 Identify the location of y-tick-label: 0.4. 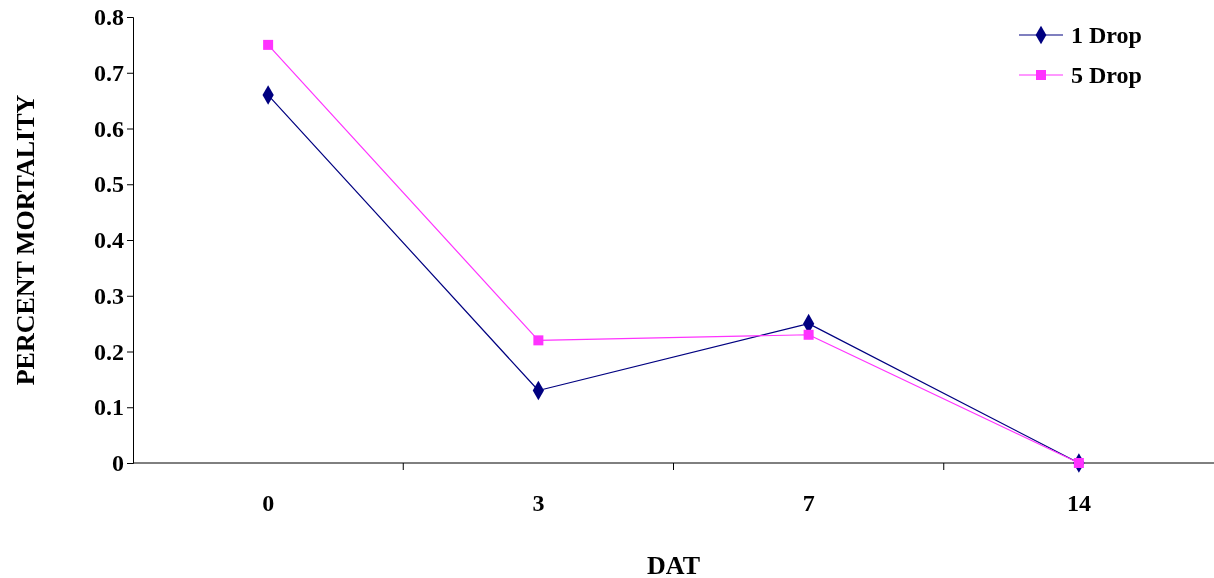
(109, 240).